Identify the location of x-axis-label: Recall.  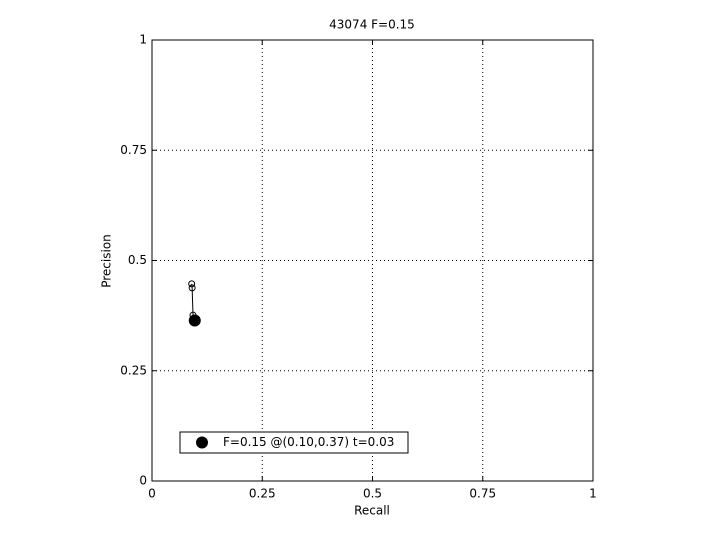
(372, 511).